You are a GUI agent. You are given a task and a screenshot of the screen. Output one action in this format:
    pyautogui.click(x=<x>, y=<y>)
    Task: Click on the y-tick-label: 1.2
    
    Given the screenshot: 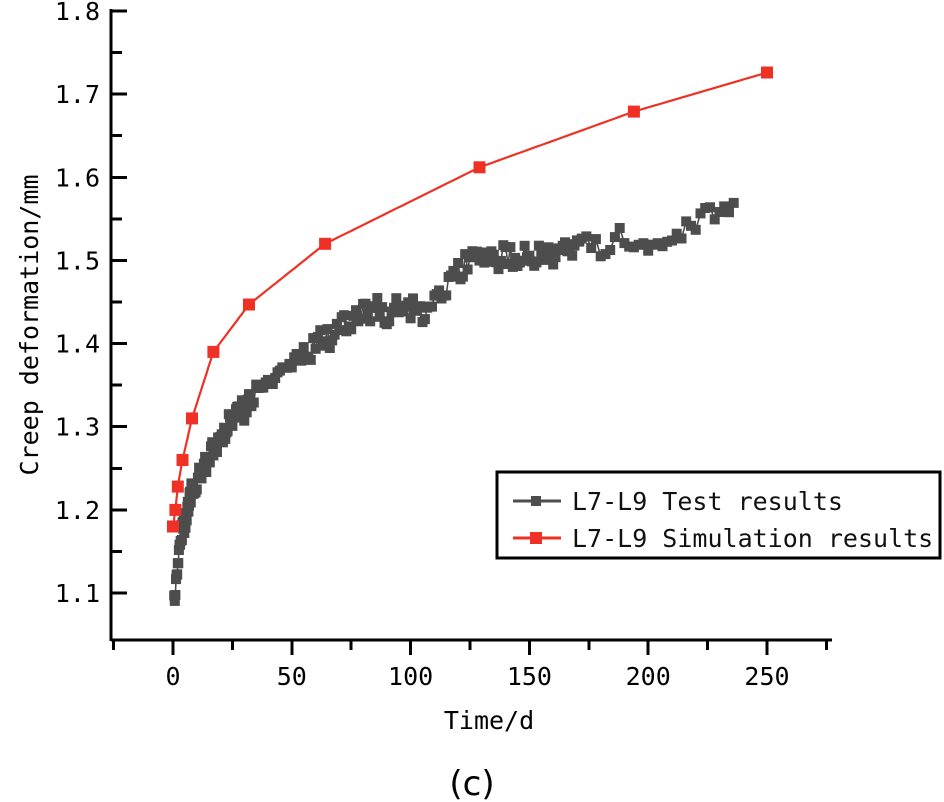 What is the action you would take?
    pyautogui.click(x=77, y=510)
    